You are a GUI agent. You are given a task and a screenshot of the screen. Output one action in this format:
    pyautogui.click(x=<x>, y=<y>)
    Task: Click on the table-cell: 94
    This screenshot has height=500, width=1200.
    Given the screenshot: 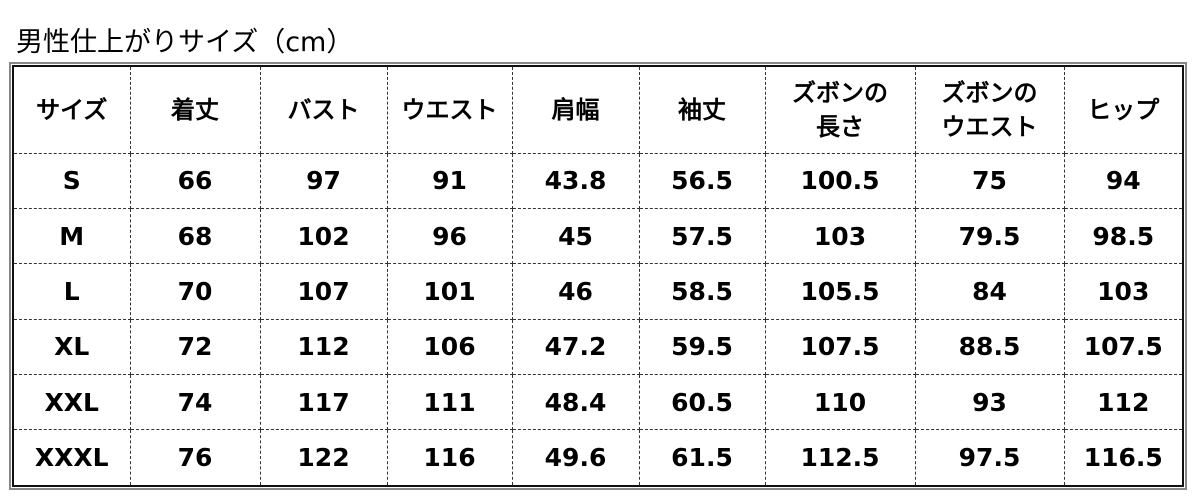 What is the action you would take?
    pyautogui.click(x=1123, y=181)
    